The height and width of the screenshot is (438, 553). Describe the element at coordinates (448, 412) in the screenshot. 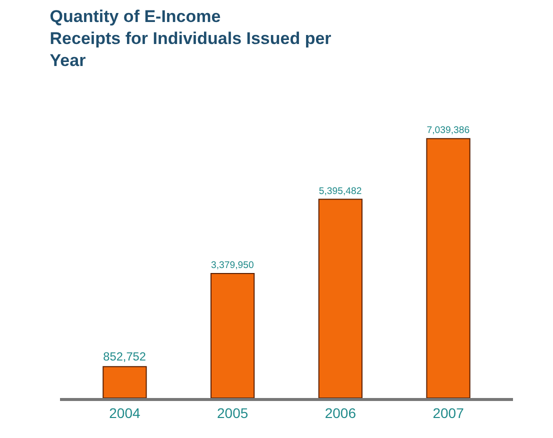

I see `x-tick-label: 2007` at that location.